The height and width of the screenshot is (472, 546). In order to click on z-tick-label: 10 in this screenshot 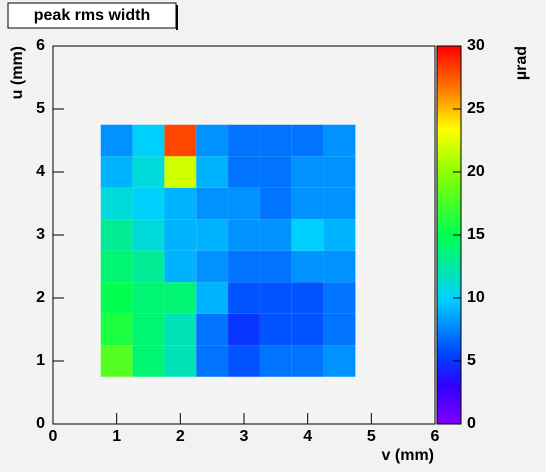, I will do `click(476, 297)`.